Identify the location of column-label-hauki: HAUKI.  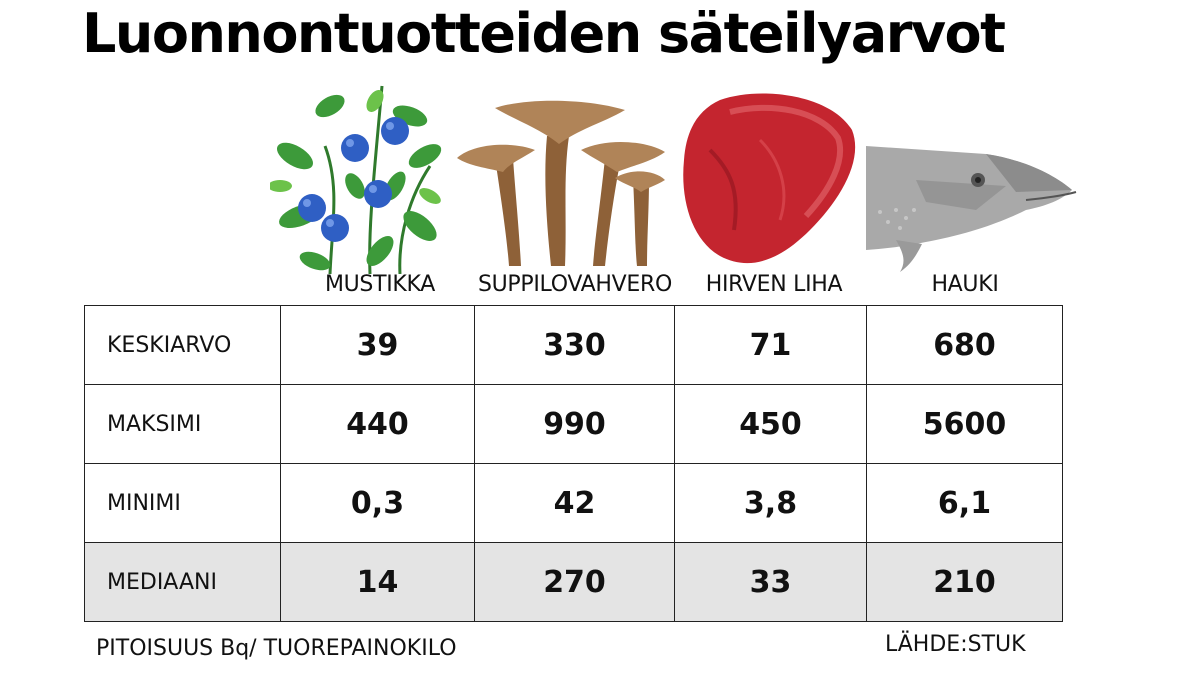
(965, 284).